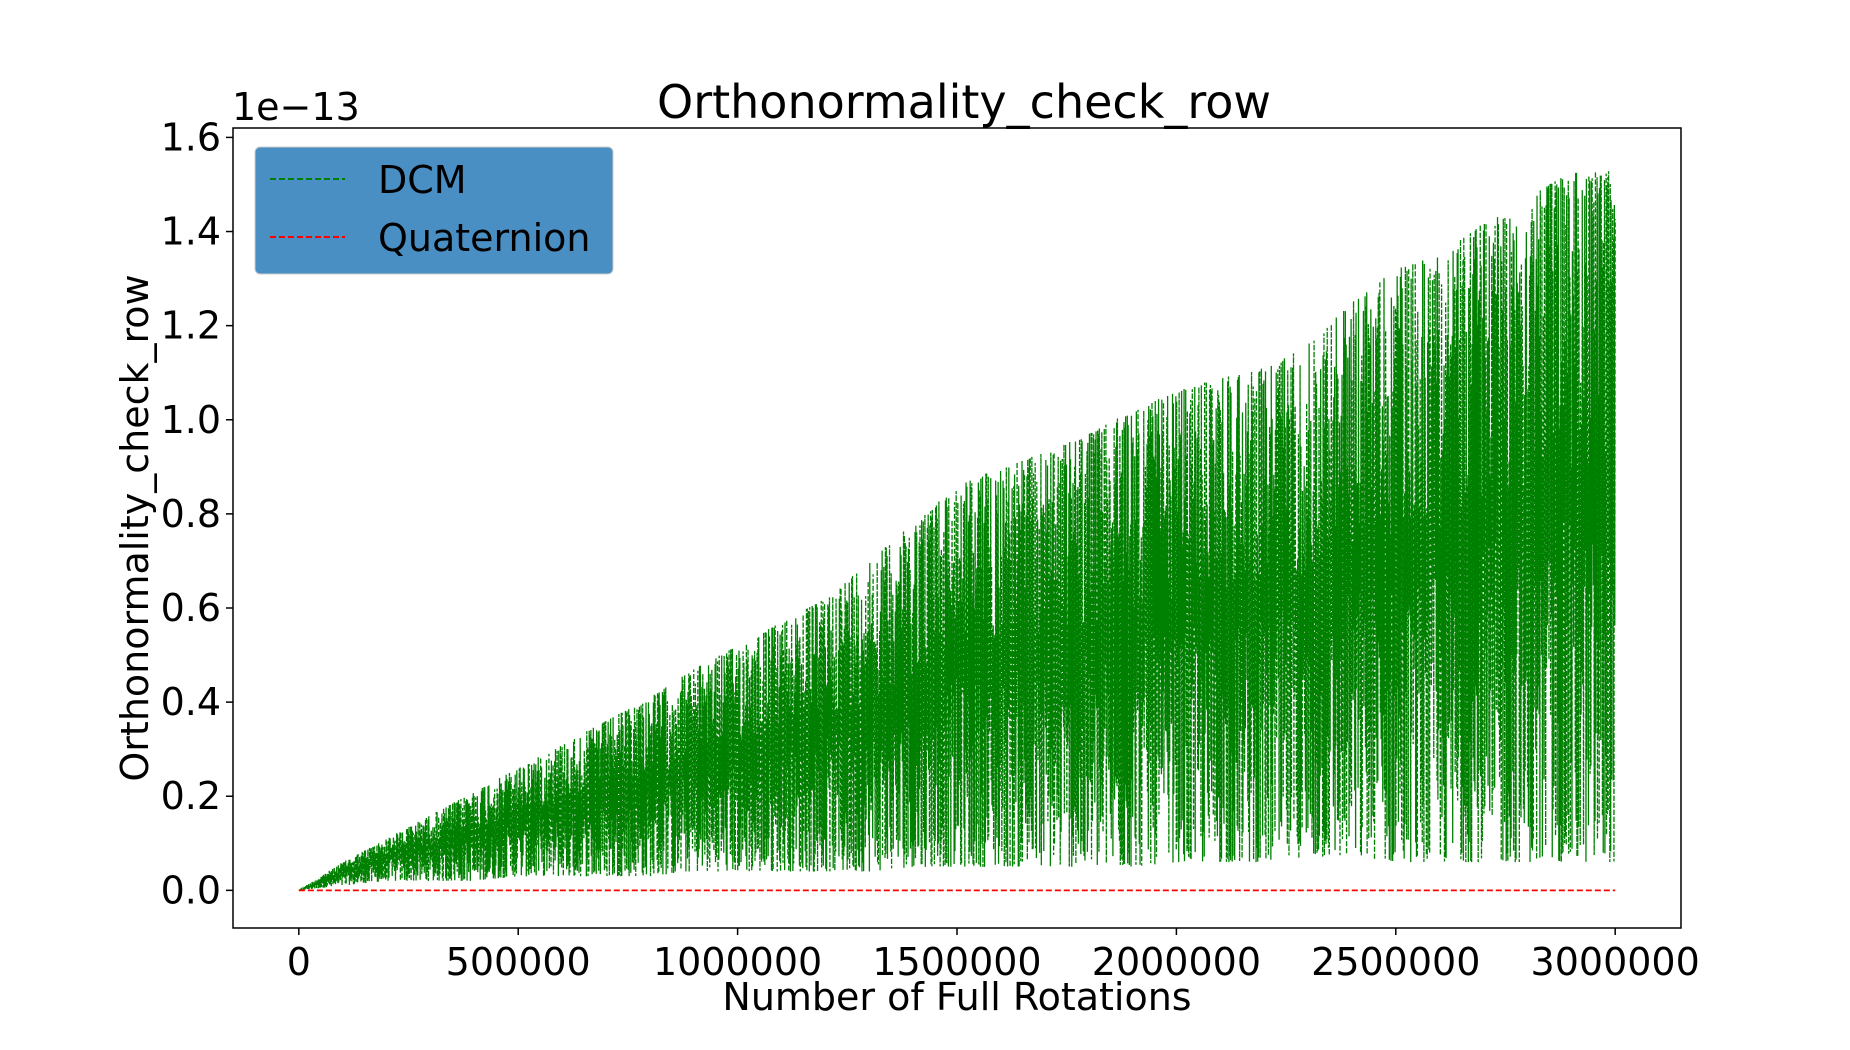 The width and height of the screenshot is (1850, 1050). I want to click on legend-quaternion-label: Quaternion, so click(484, 238).